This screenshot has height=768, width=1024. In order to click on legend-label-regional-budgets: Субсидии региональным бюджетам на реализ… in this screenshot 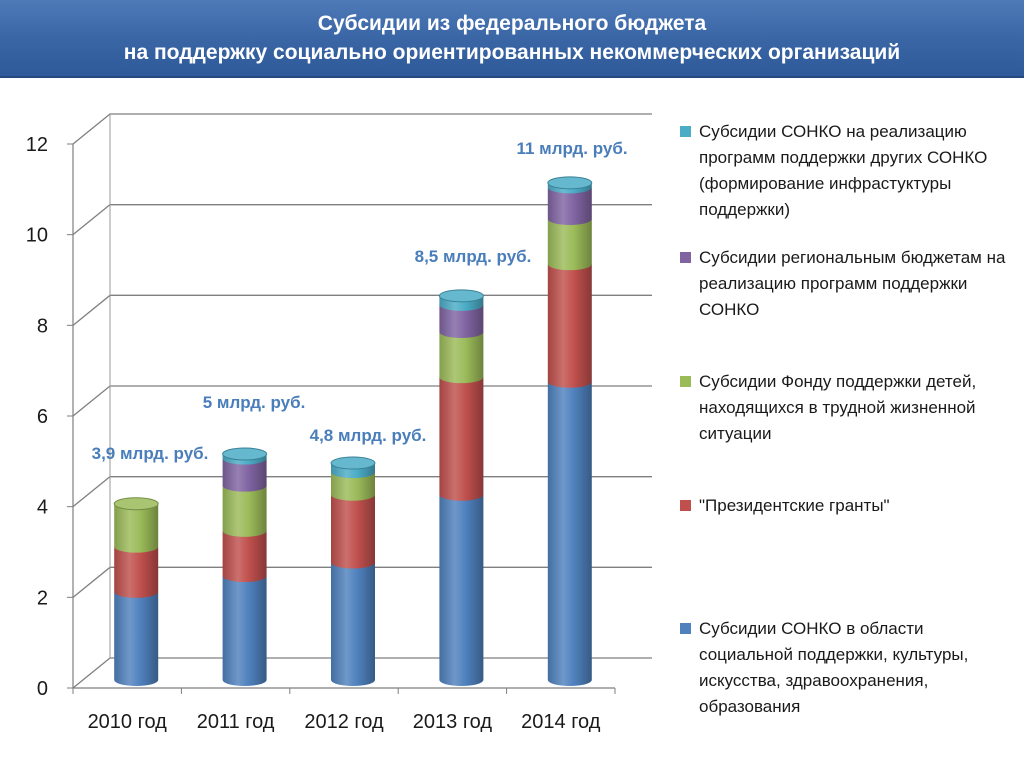, I will do `click(852, 283)`.